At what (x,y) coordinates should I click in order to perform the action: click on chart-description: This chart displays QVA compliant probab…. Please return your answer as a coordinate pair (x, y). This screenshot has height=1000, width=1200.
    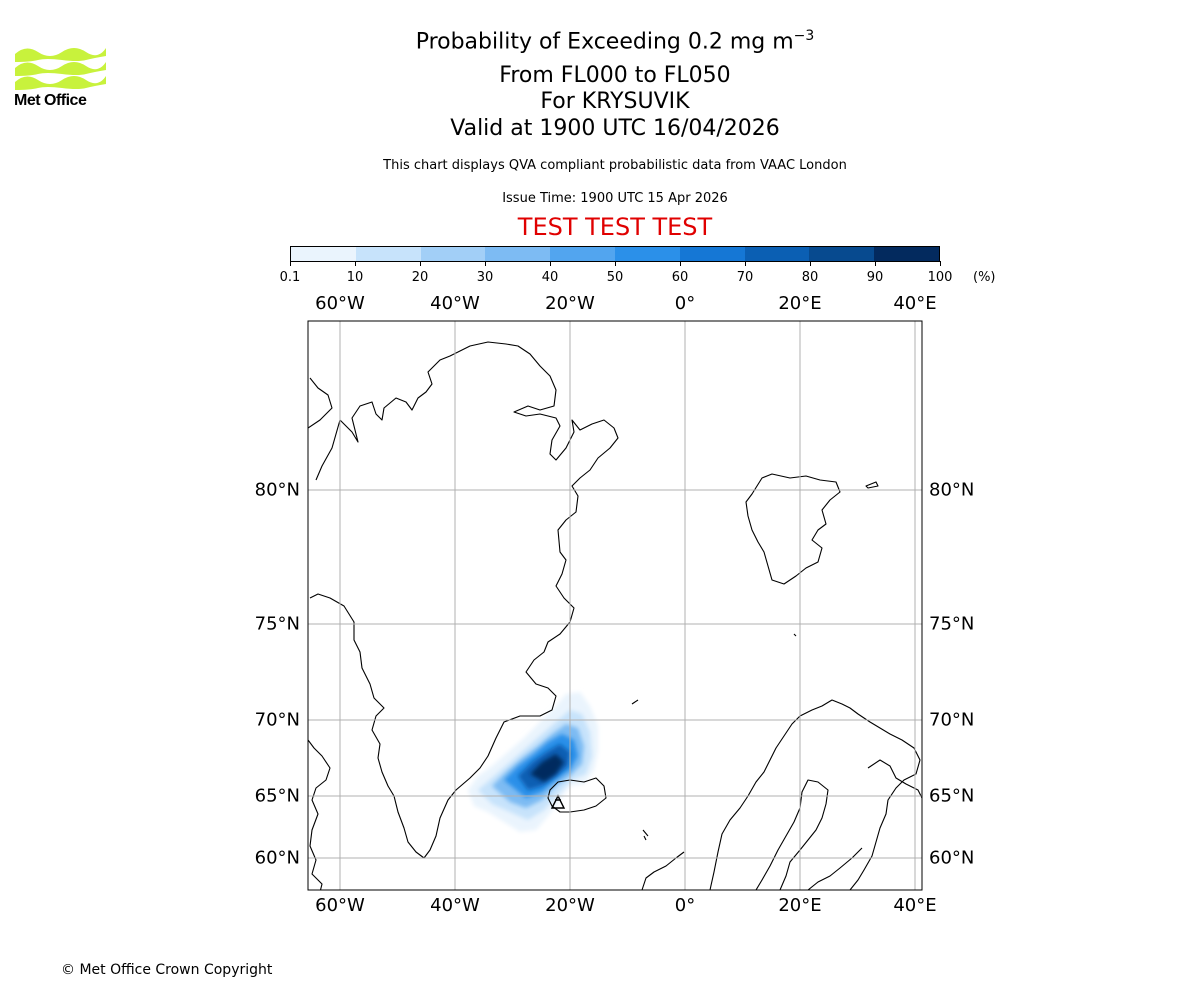
    Looking at the image, I should click on (615, 165).